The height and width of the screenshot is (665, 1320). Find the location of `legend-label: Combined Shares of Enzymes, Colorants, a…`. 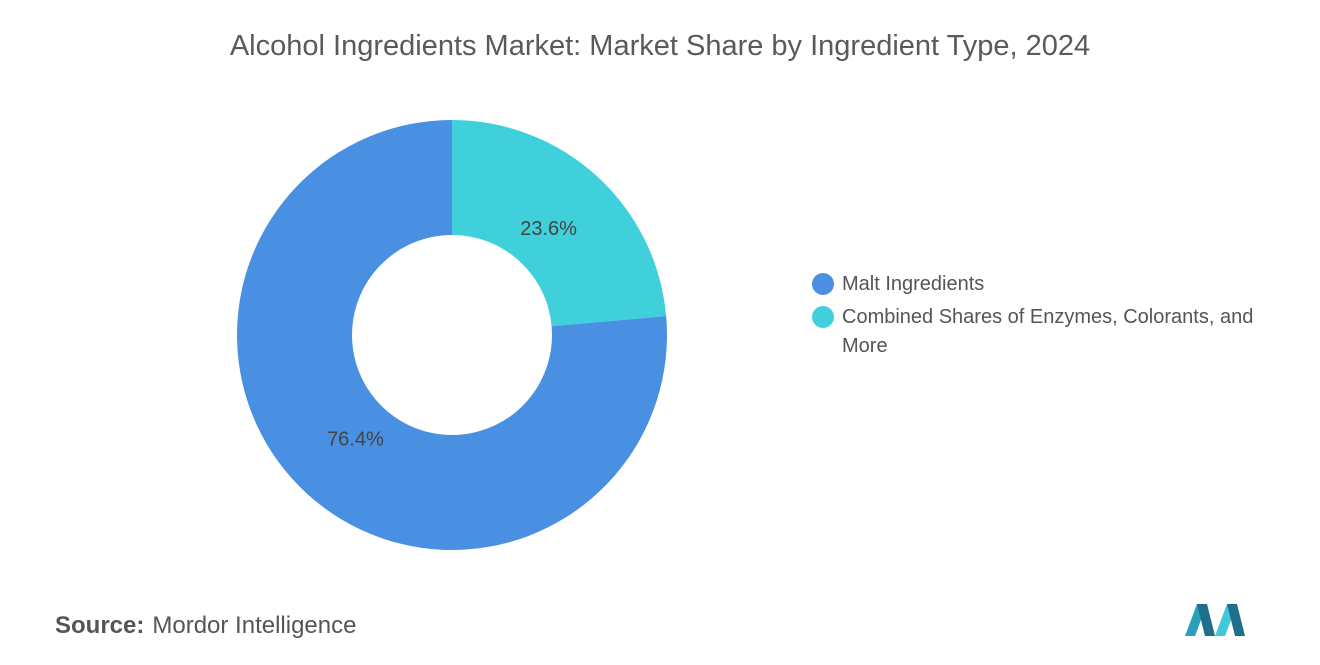

legend-label: Combined Shares of Enzymes, Colorants, a… is located at coordinates (1048, 331).